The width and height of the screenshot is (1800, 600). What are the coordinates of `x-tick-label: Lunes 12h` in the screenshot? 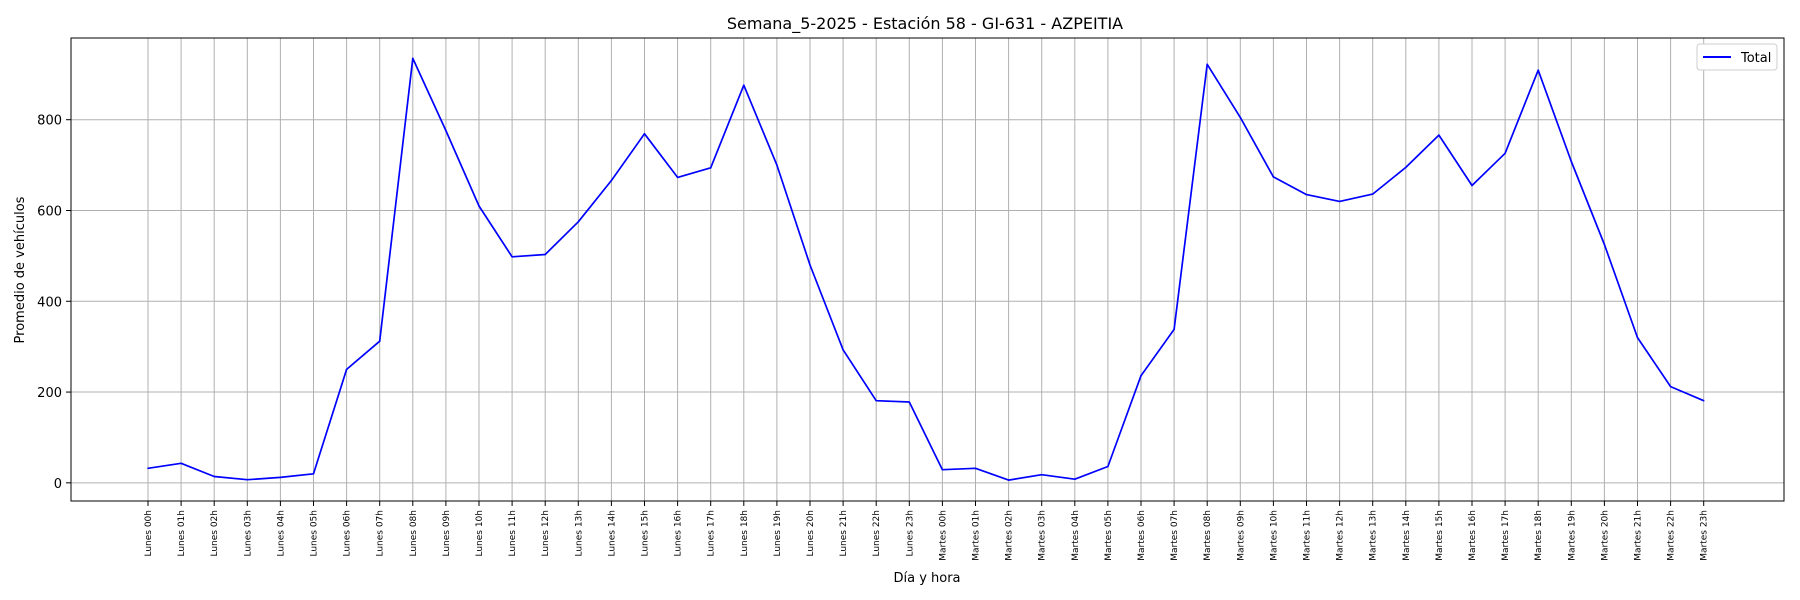 It's located at (546, 533).